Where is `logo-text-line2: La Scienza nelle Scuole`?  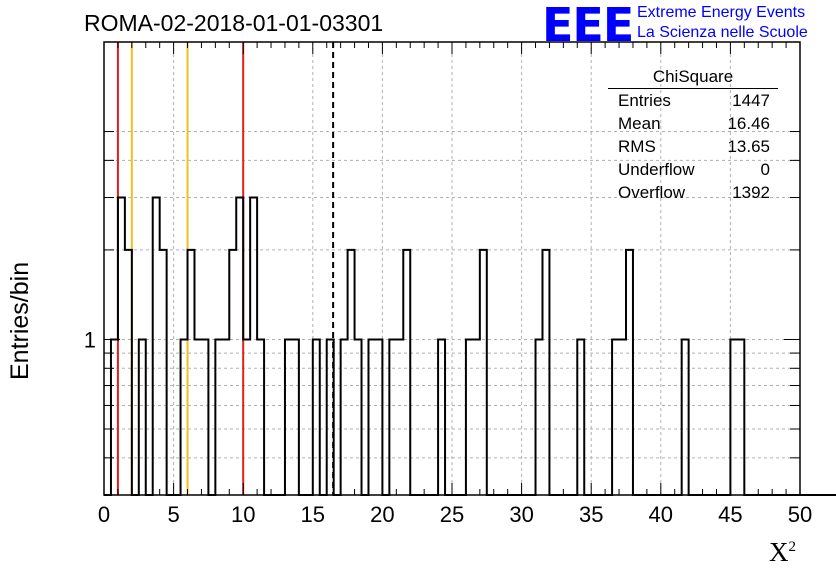
logo-text-line2: La Scienza nelle Scuole is located at coordinates (722, 32).